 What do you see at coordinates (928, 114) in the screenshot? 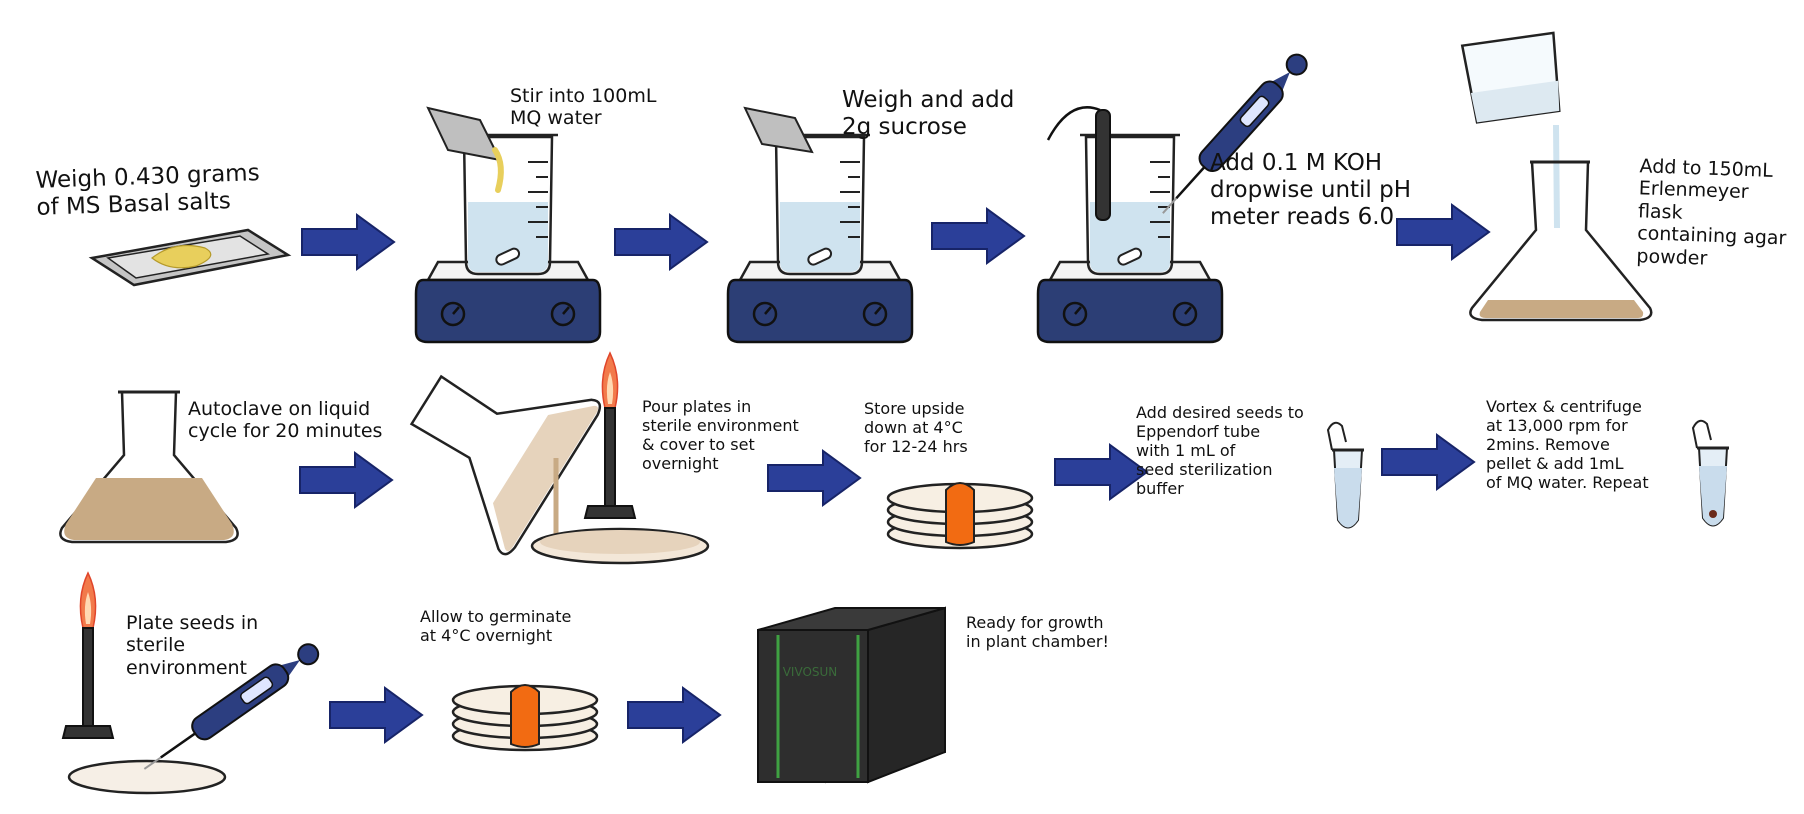
I see `step-label: Weigh and add 2g sucrose` at bounding box center [928, 114].